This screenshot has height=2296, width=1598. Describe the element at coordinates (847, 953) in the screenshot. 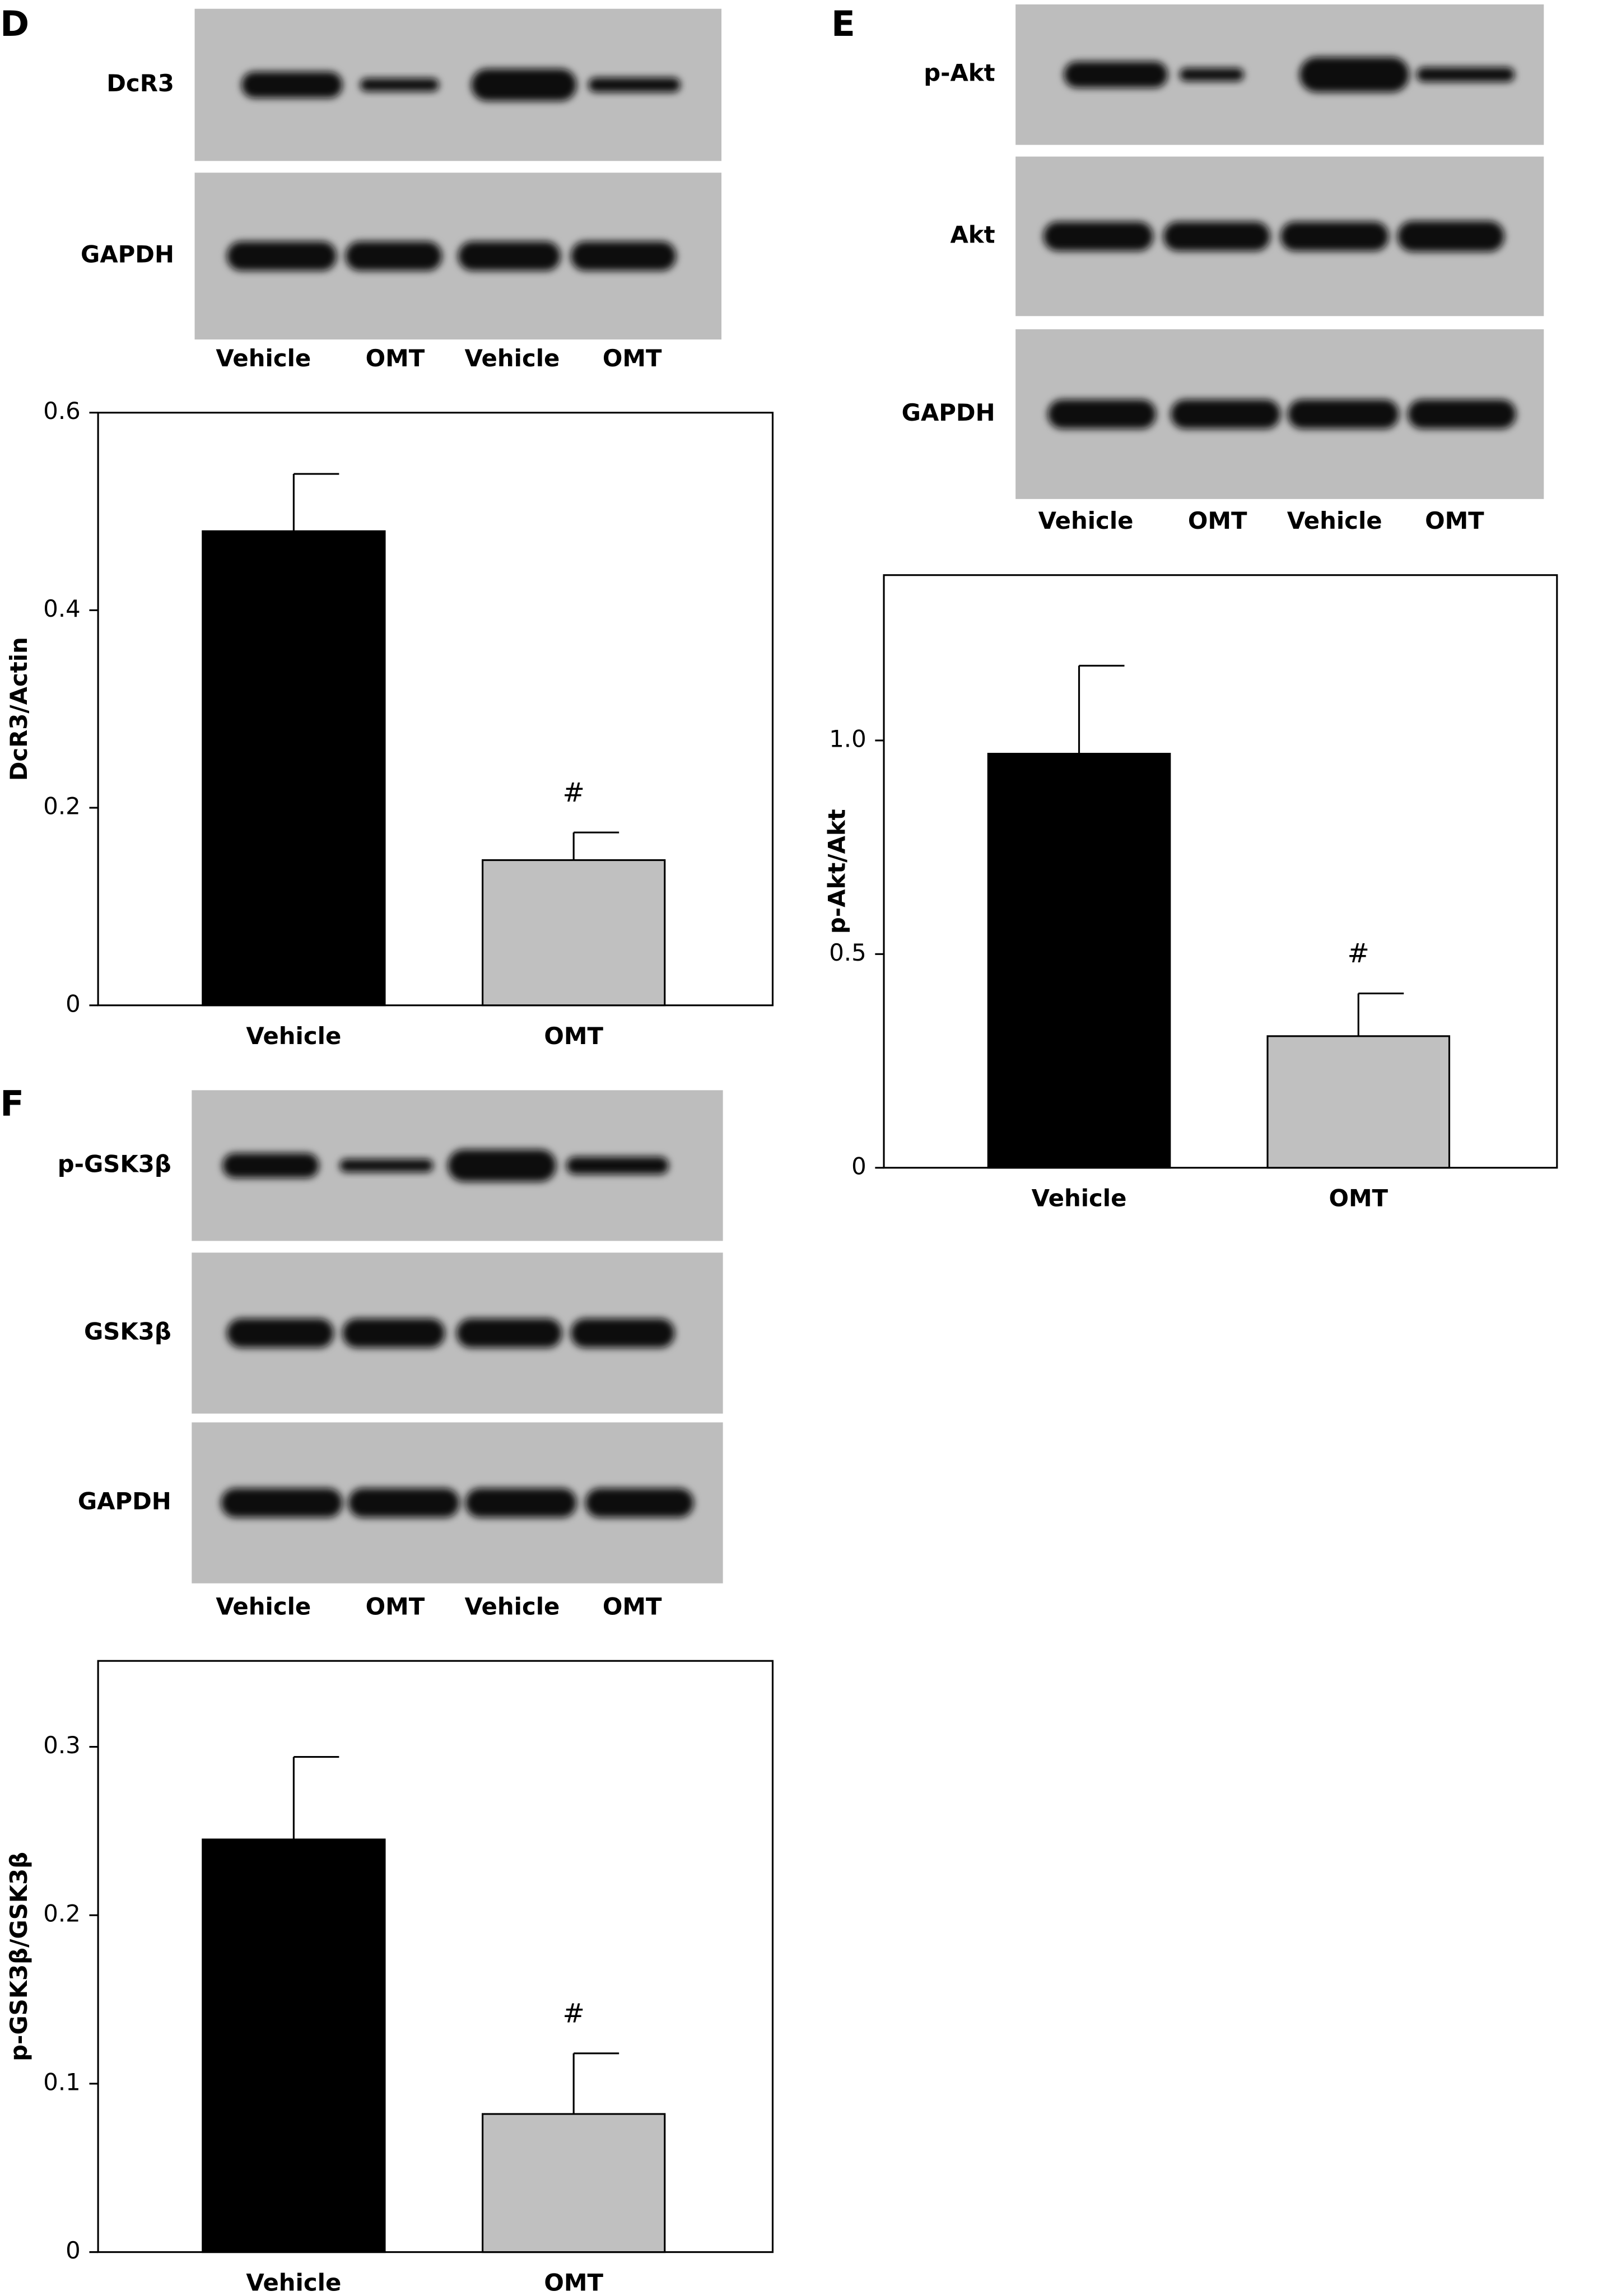

I see `y-tick-label: 0.5` at that location.